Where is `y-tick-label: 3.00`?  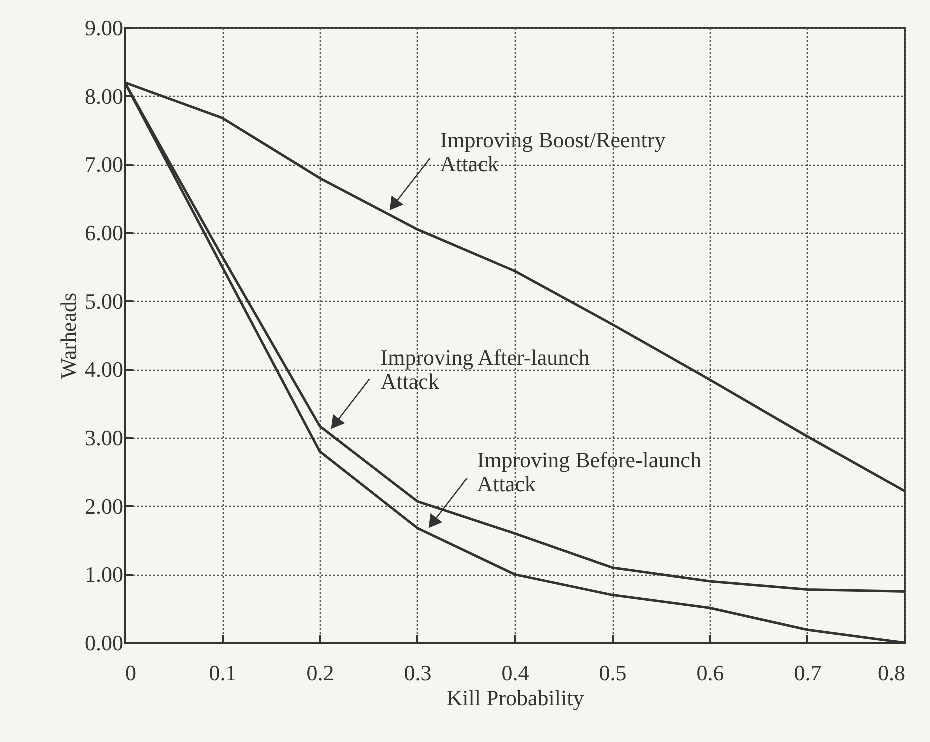 y-tick-label: 3.00 is located at coordinates (104, 438).